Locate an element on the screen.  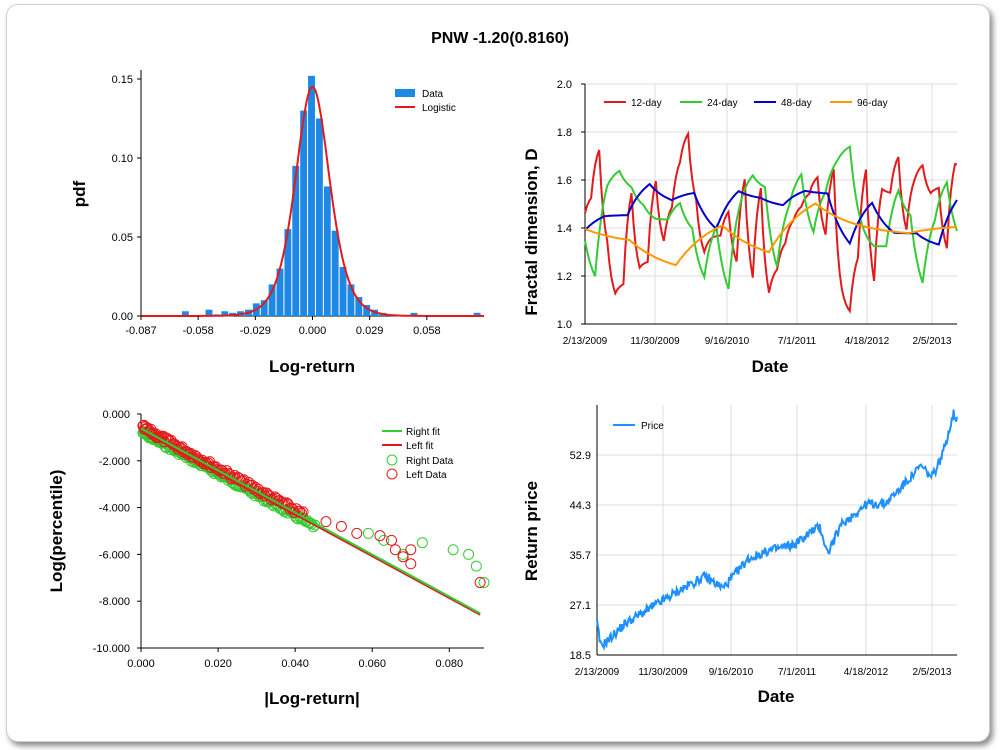
fd-x-tick-label: 2/5/2013 is located at coordinates (932, 341).